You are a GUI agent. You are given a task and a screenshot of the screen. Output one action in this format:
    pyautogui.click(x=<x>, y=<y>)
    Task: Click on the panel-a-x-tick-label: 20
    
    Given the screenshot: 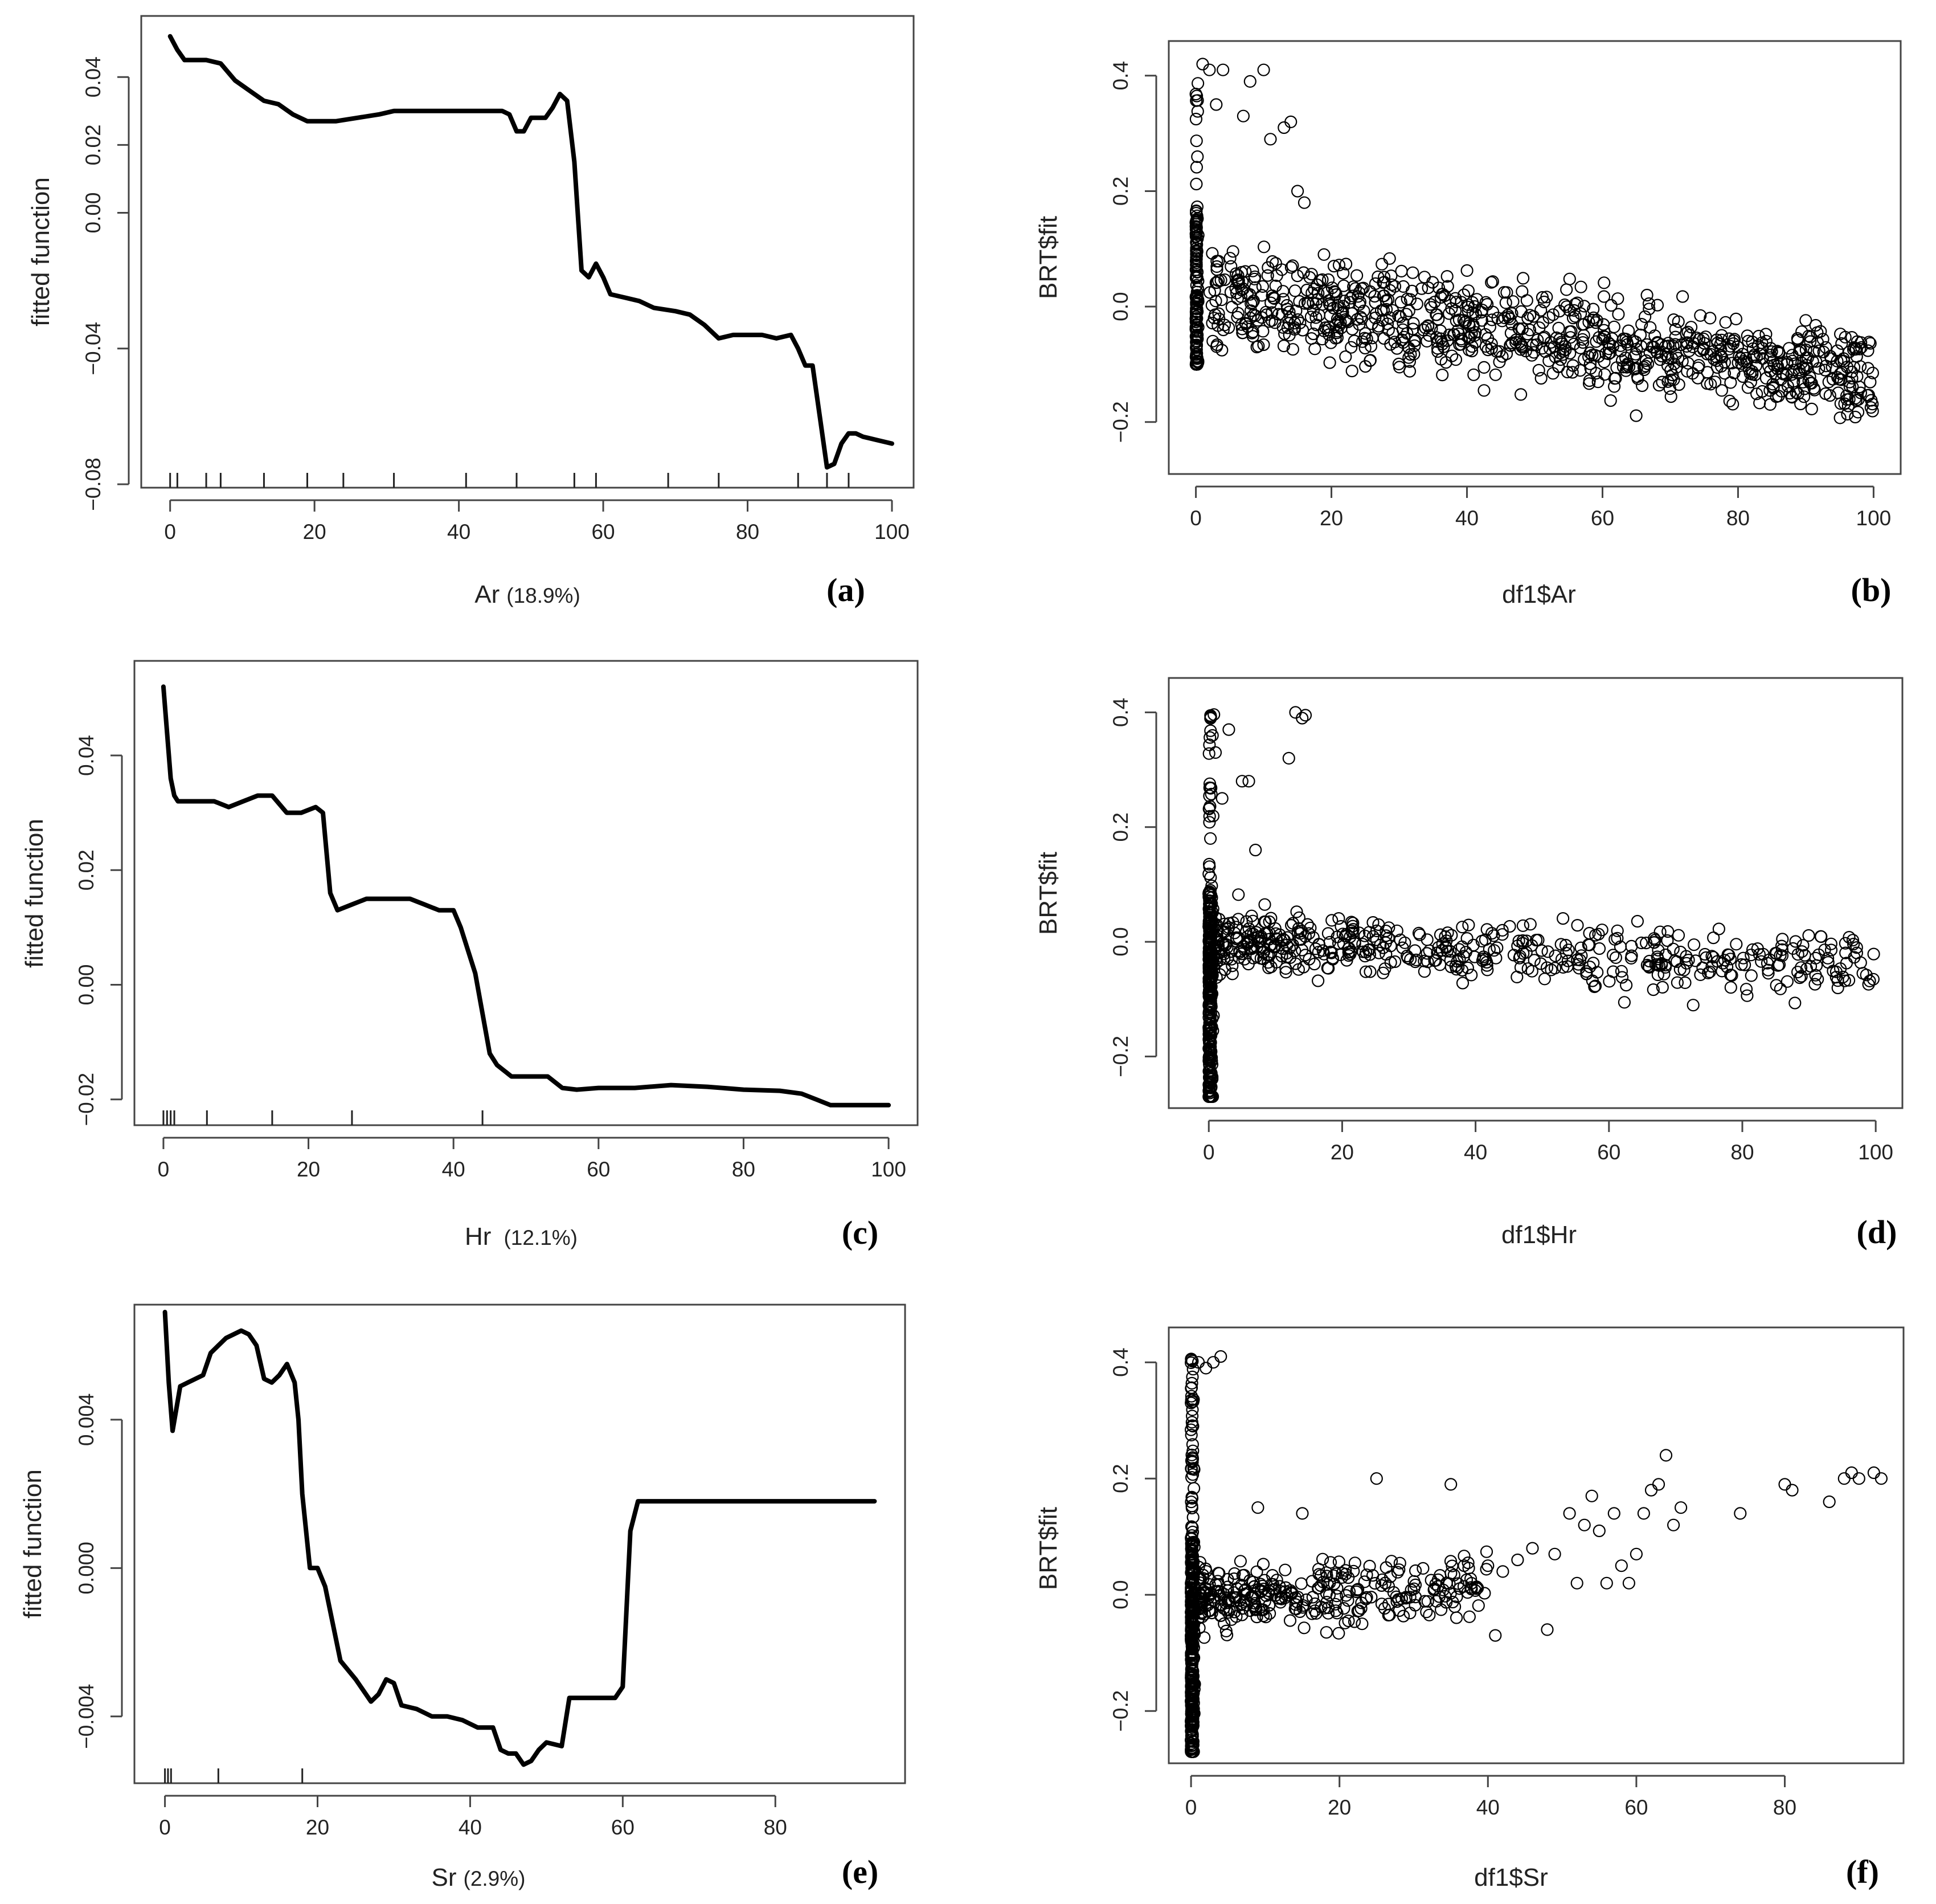 What is the action you would take?
    pyautogui.click(x=314, y=532)
    